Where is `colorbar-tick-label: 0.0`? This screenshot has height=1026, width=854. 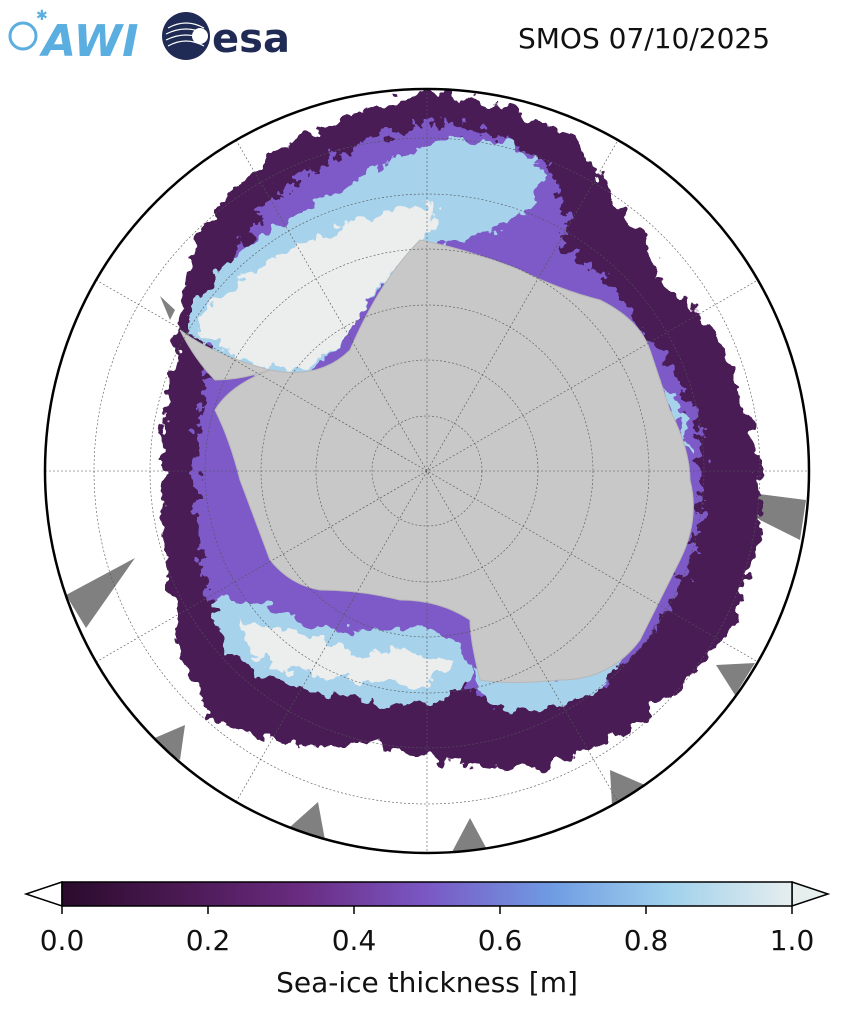 colorbar-tick-label: 0.0 is located at coordinates (62, 940).